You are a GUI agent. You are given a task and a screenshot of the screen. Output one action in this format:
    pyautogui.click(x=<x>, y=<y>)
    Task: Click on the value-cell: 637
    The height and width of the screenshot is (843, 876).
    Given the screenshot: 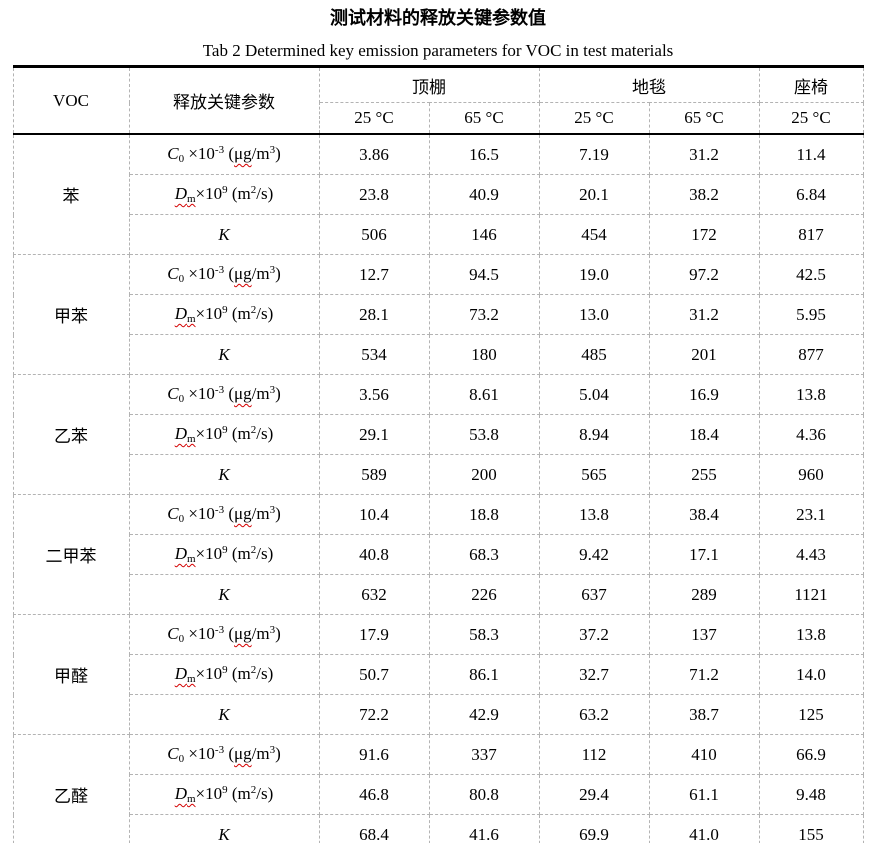 What is the action you would take?
    pyautogui.click(x=594, y=594)
    